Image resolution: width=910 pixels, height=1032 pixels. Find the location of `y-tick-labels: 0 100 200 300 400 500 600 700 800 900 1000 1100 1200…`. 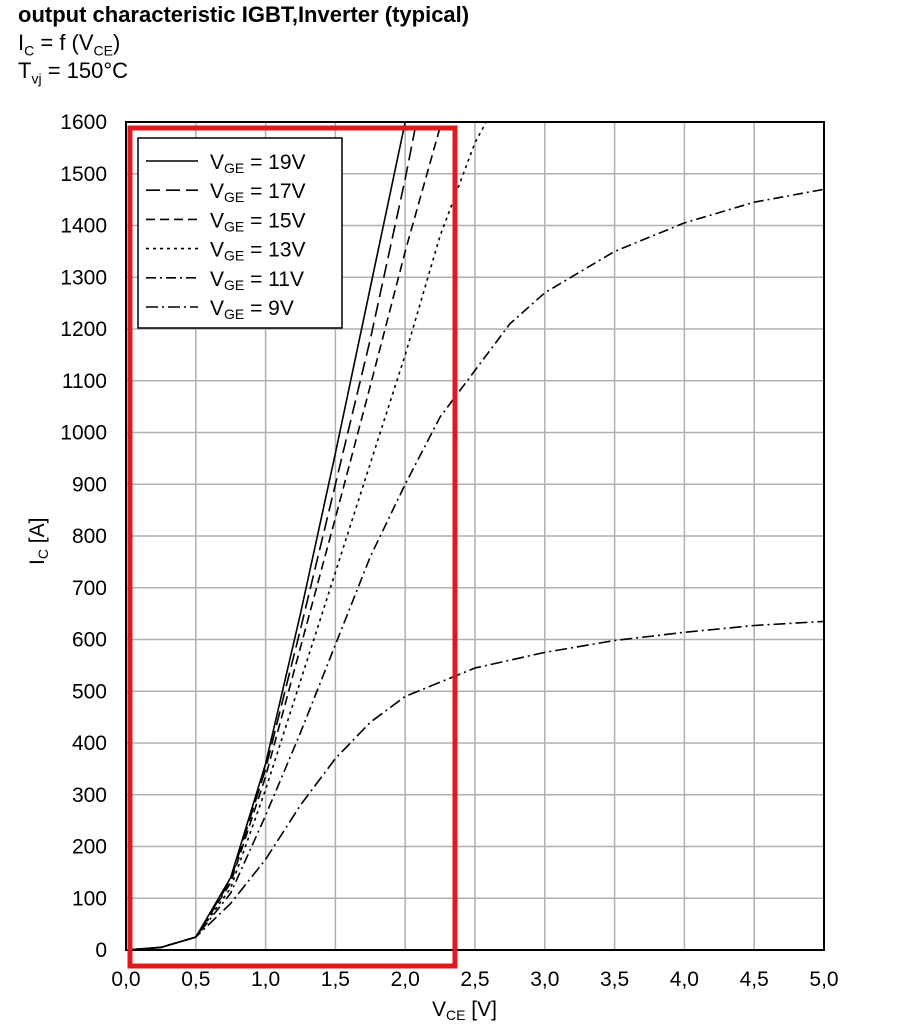

y-tick-labels: 0 100 200 300 400 500 600 700 800 900 1000 1100 1200… is located at coordinates (83, 536).